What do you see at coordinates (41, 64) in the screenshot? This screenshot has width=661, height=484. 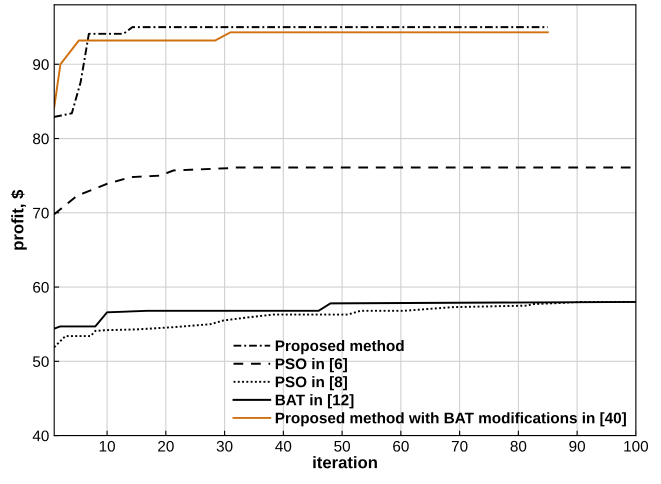 I see `y-tick-label: 90` at bounding box center [41, 64].